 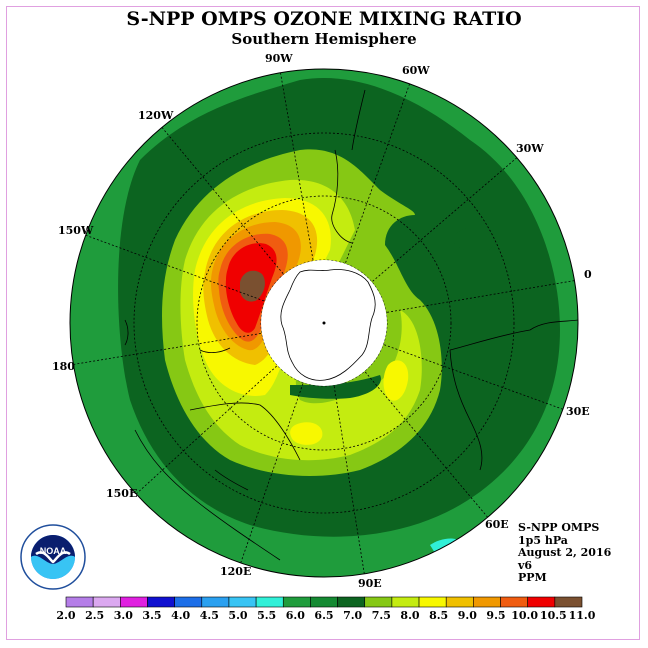 What do you see at coordinates (181, 615) in the screenshot?
I see `colorbar-tick-label: 4.0` at bounding box center [181, 615].